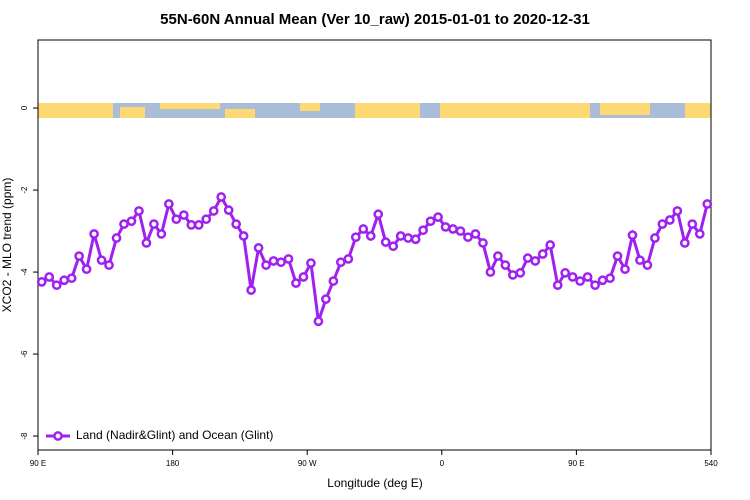 Image resolution: width=750 pixels, height=500 pixels. Describe the element at coordinates (442, 463) in the screenshot. I see `x-tick-label: 0` at that location.